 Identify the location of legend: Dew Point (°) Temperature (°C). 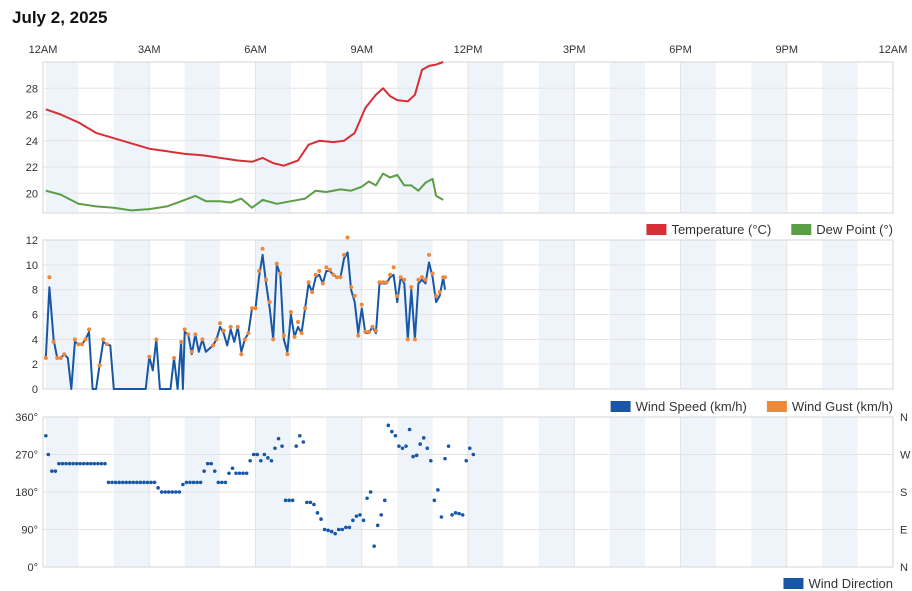
(769, 229).